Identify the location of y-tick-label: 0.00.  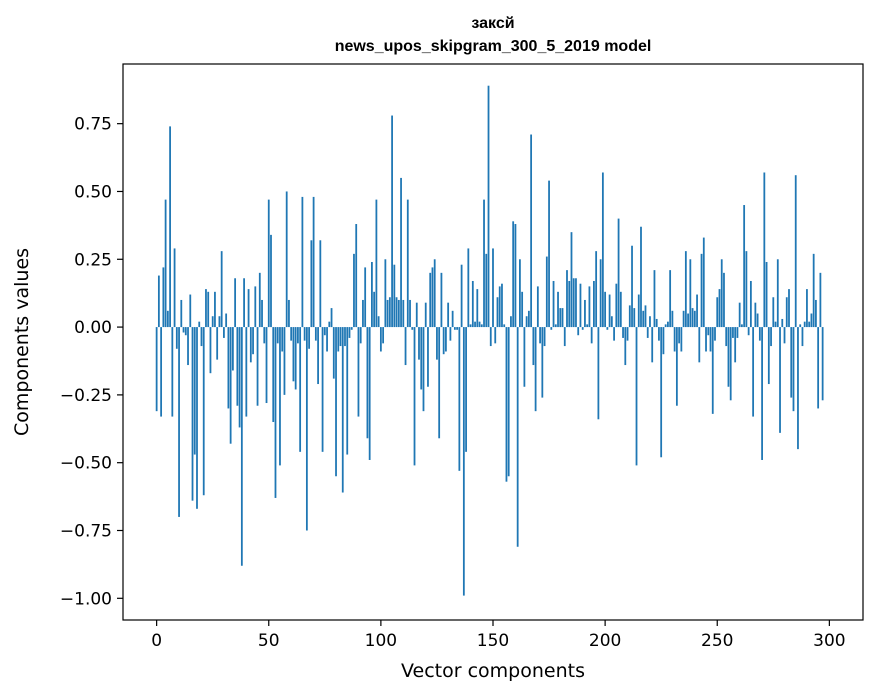
(93, 328).